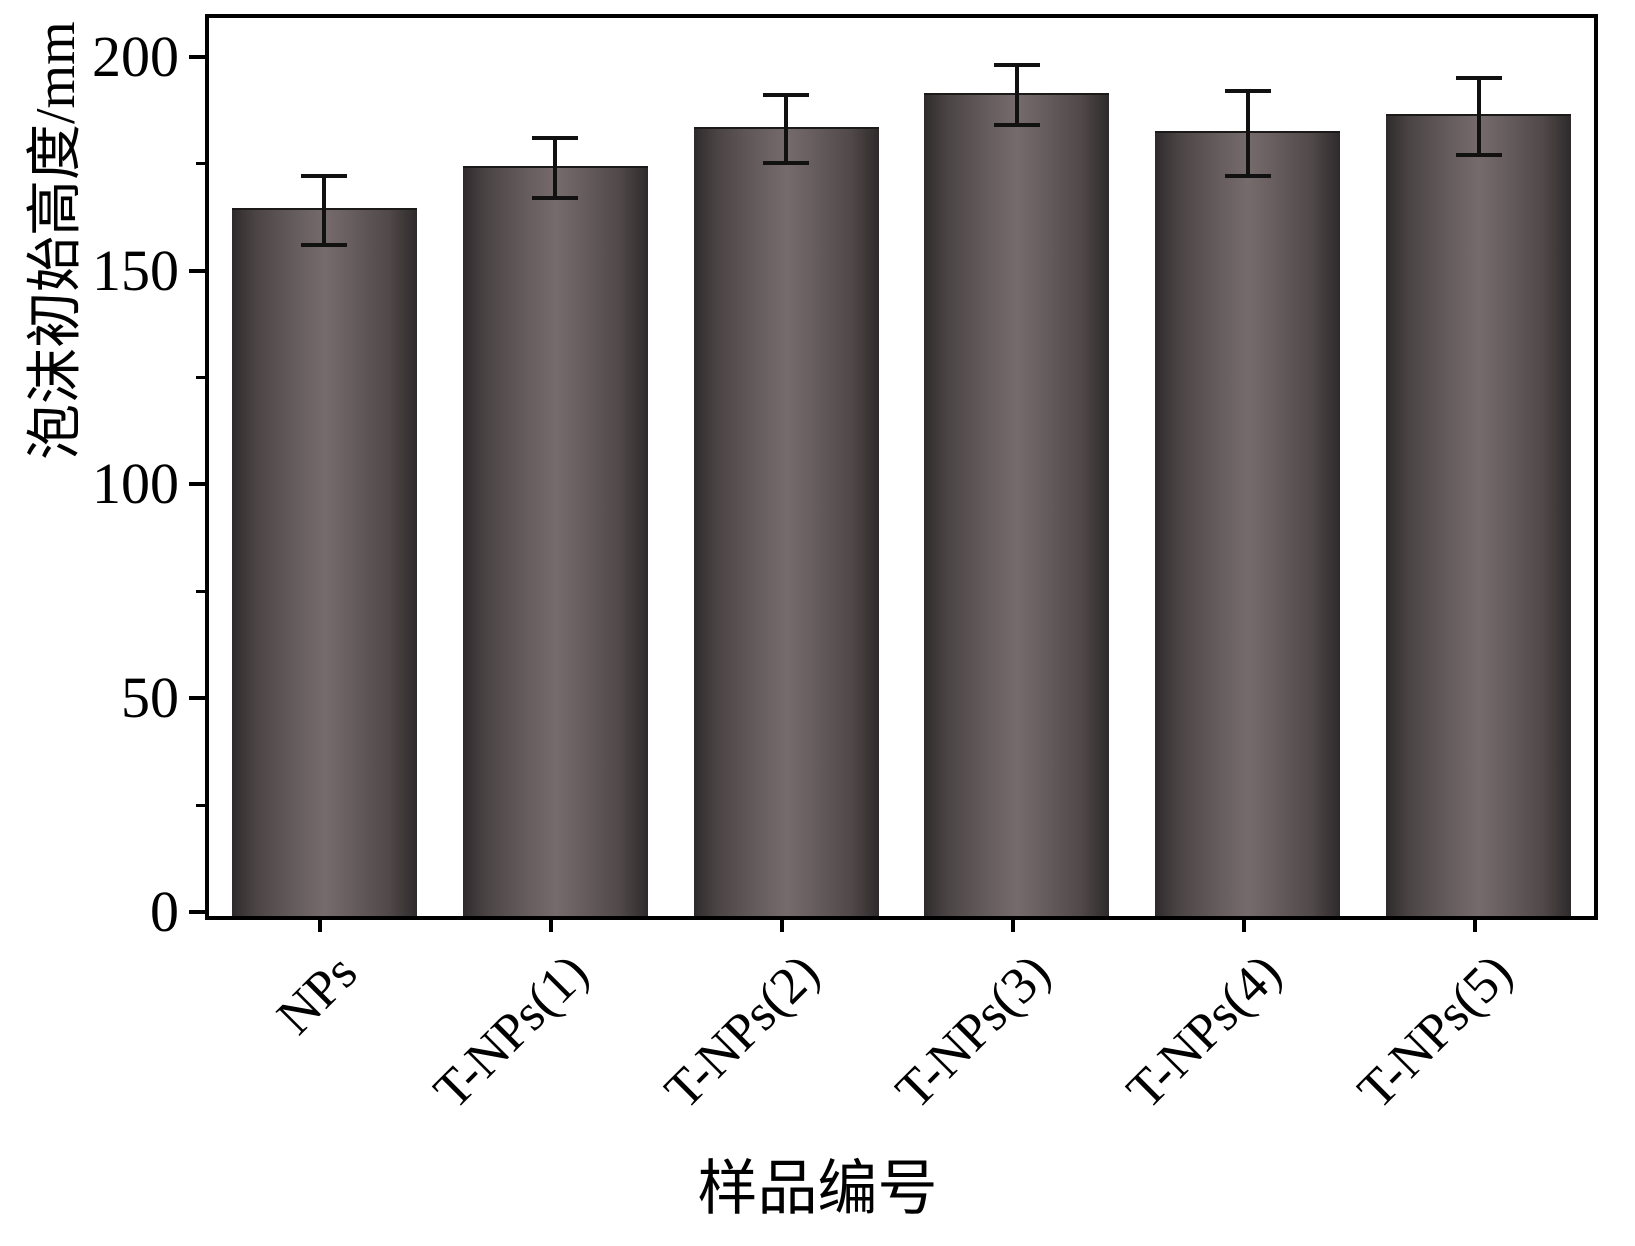 The height and width of the screenshot is (1246, 1635). Describe the element at coordinates (324, 211) in the screenshot. I see `error-bar-NPs` at that location.